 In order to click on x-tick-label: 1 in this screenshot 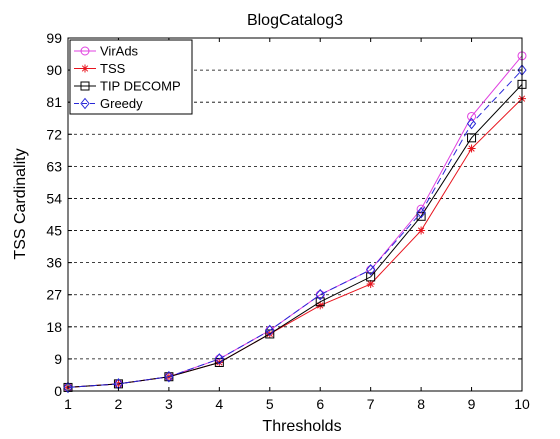, I will do `click(68, 404)`.